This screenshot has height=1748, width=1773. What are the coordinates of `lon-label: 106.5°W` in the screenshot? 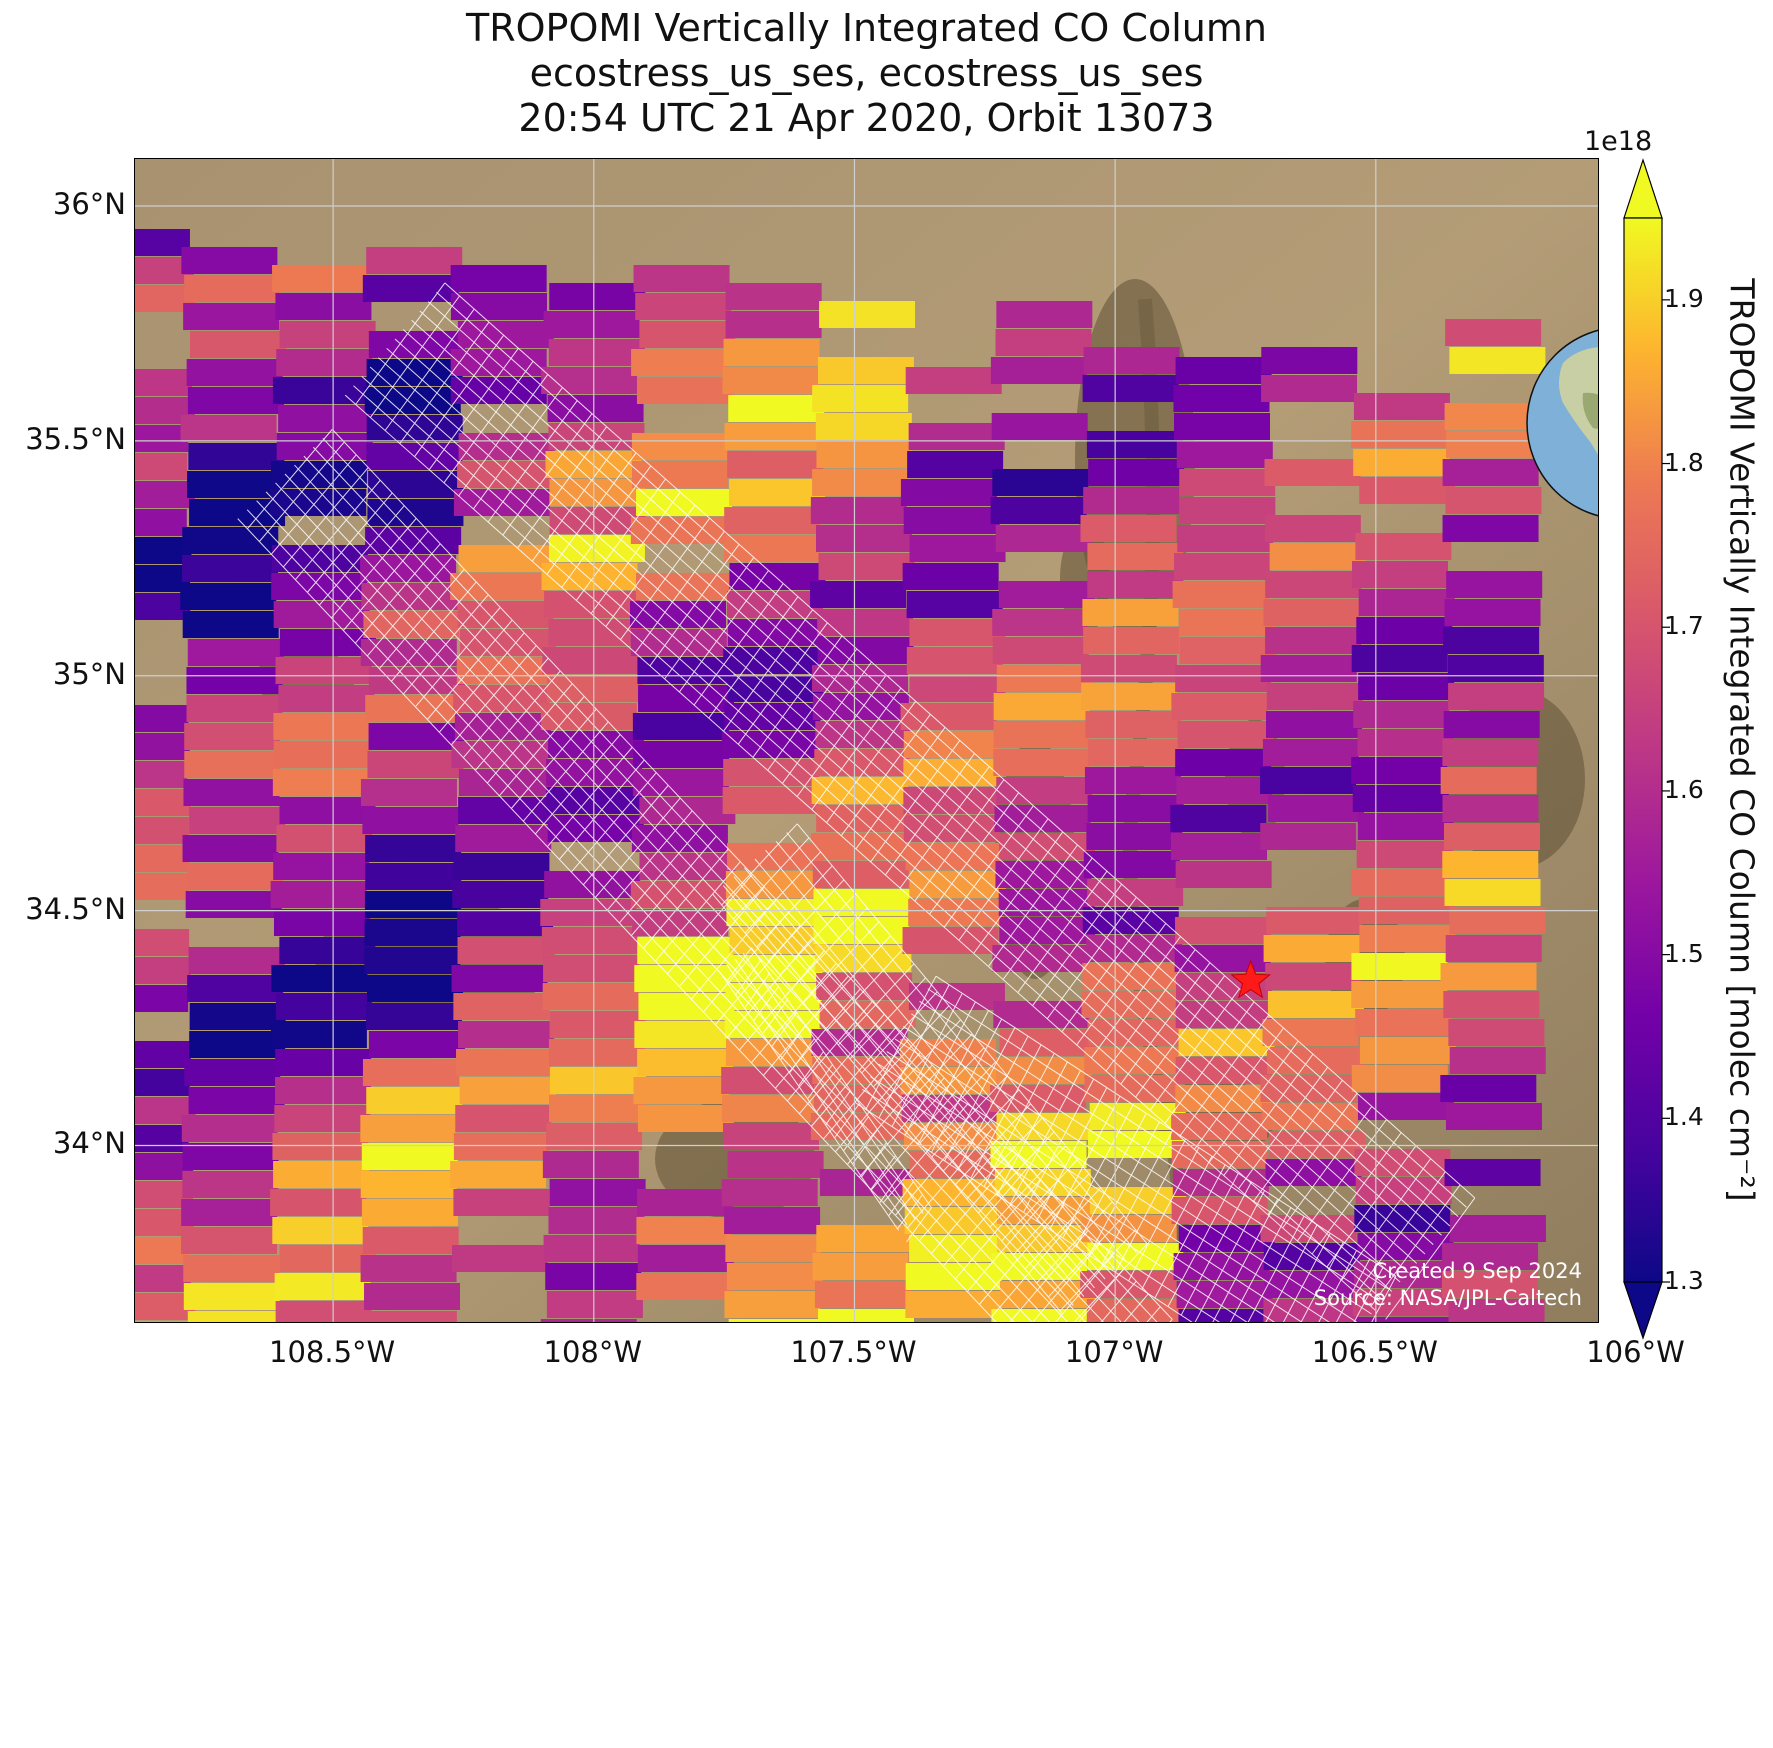 It's located at (1374, 1352).